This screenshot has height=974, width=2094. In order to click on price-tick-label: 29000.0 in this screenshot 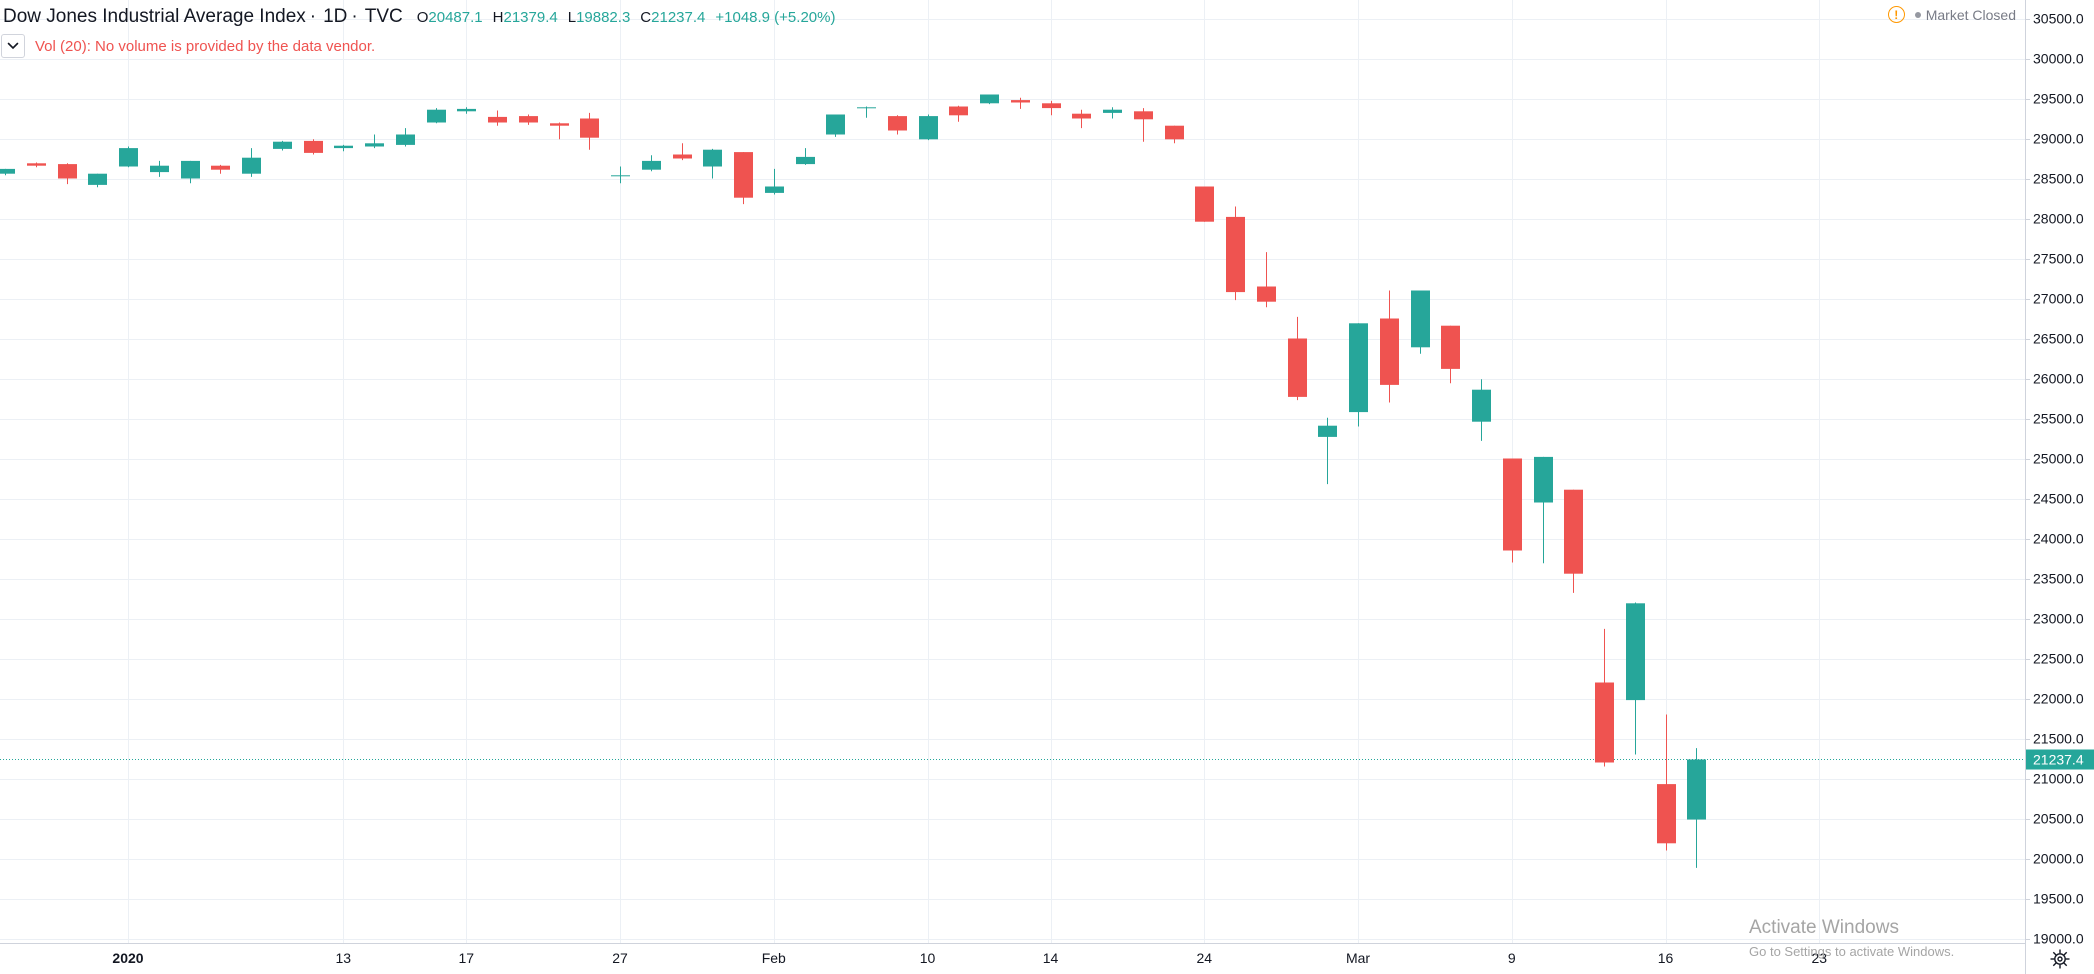, I will do `click(2058, 139)`.